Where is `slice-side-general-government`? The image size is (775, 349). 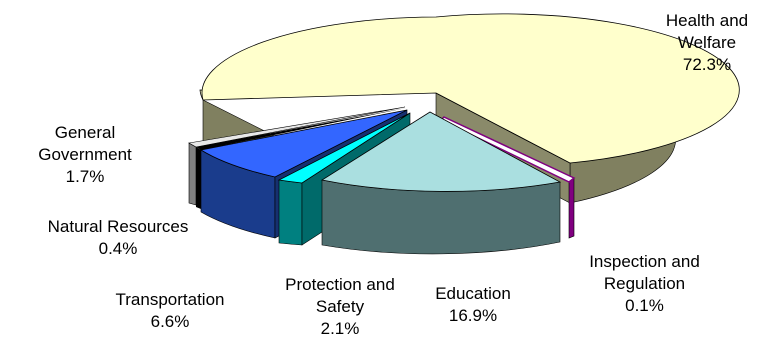 slice-side-general-government is located at coordinates (192, 174).